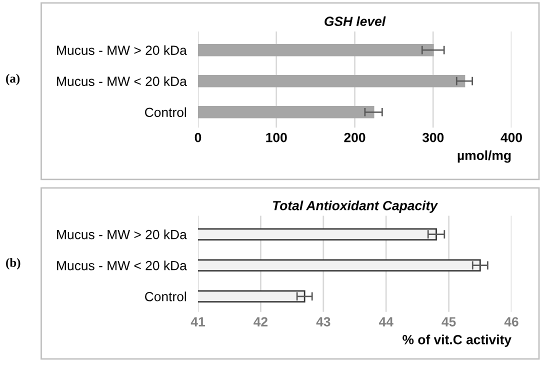 Image resolution: width=550 pixels, height=370 pixels. Describe the element at coordinates (13, 80) in the screenshot. I see `text: (a)` at that location.